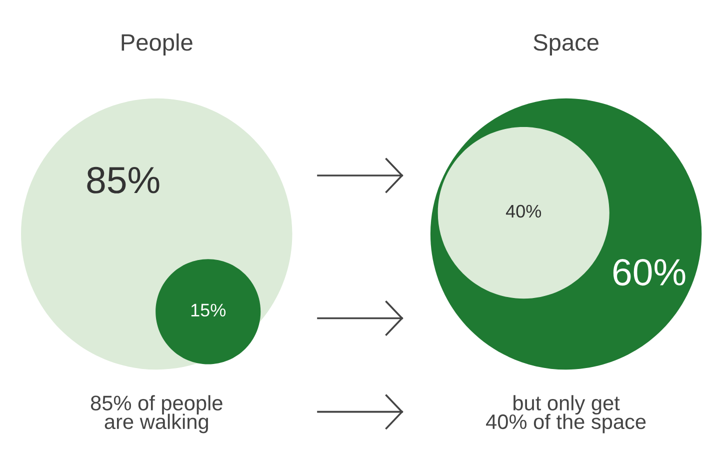 This screenshot has width=712, height=468. Describe the element at coordinates (157, 44) in the screenshot. I see `text: People` at that location.